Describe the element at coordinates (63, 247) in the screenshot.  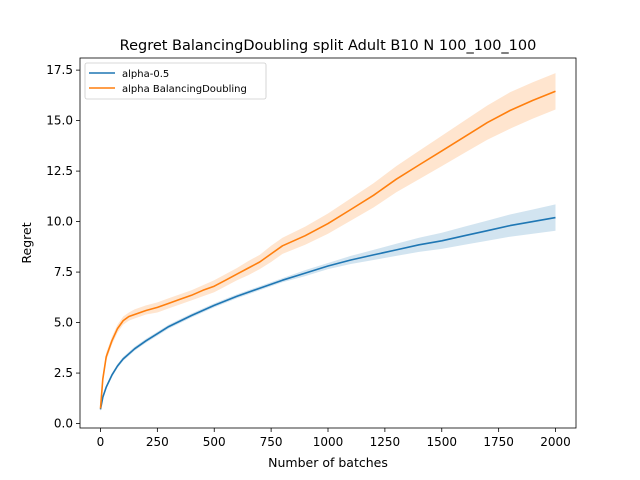
I see `y-axis-ticks: 0.0 2.5 5.0 7.5 10.0 12.5 15.0 17.5` at that location.